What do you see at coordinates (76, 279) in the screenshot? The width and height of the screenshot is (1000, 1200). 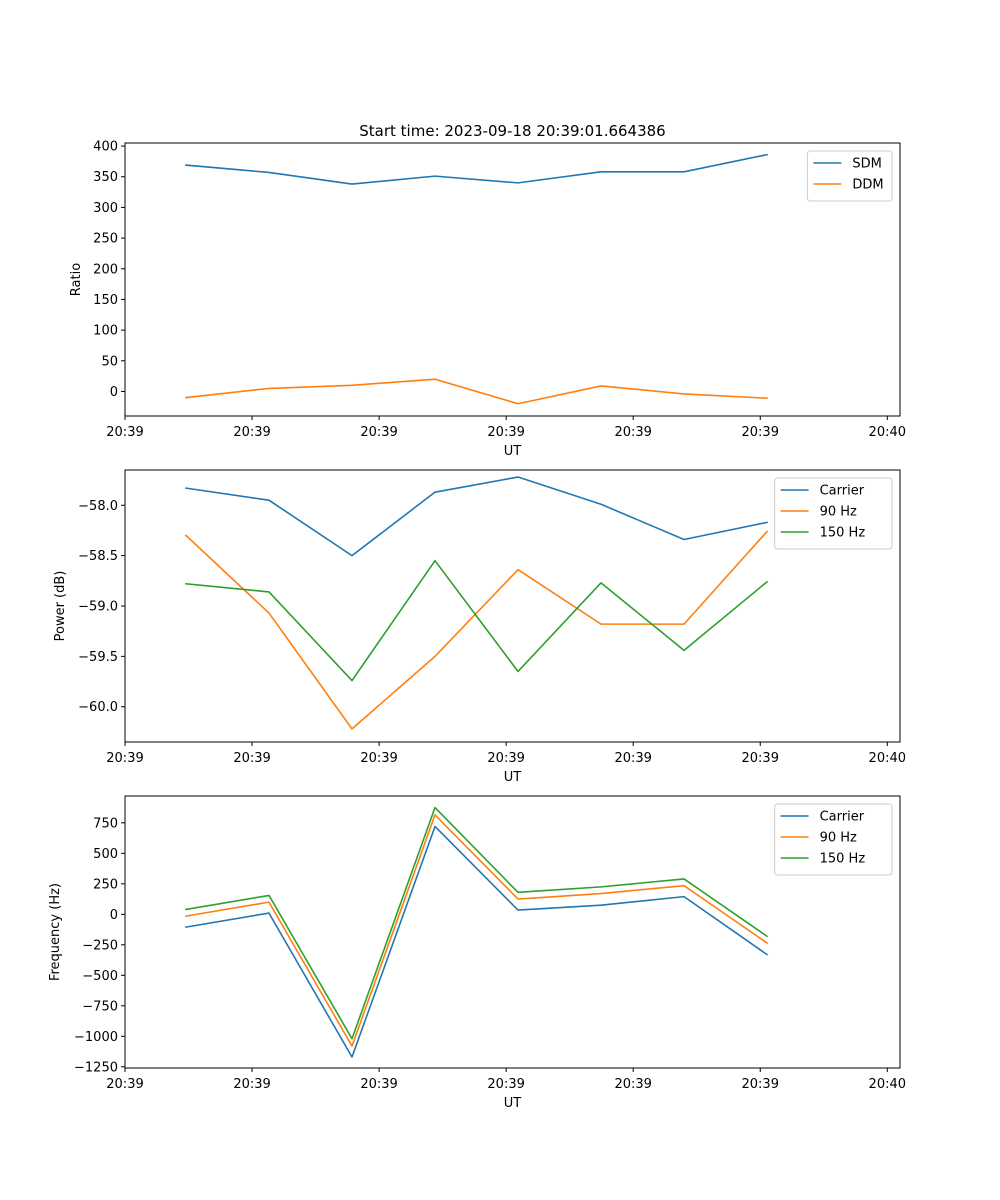 I see `y-axis-label: Ratio` at bounding box center [76, 279].